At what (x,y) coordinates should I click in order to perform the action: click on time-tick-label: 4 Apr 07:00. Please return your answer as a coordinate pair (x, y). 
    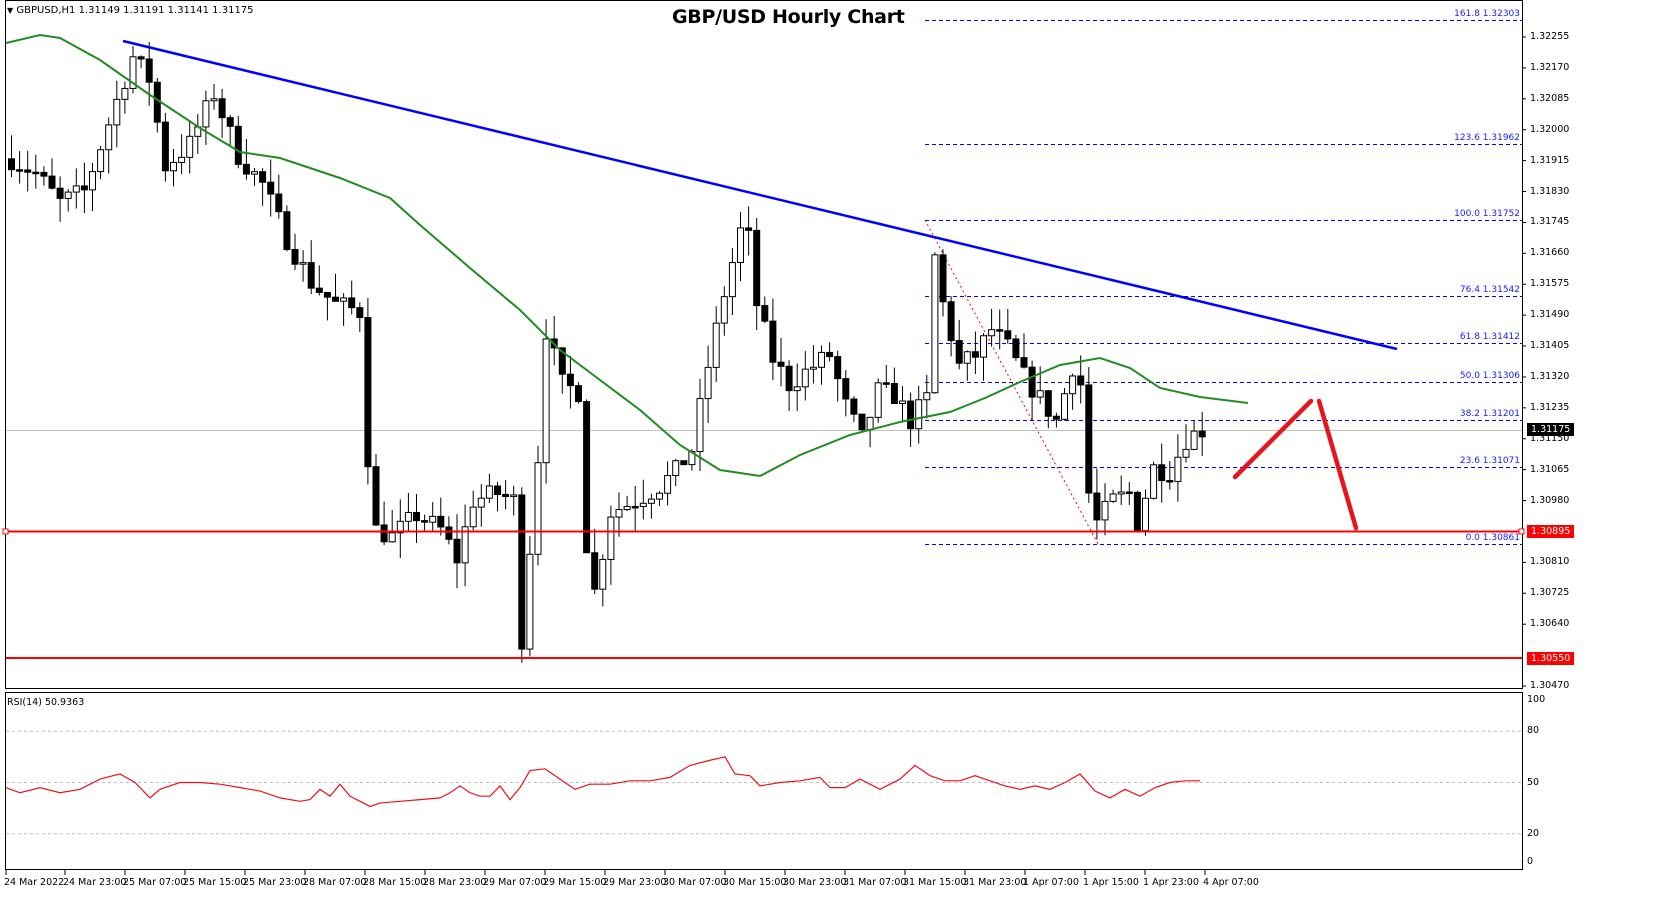
    Looking at the image, I should click on (1231, 882).